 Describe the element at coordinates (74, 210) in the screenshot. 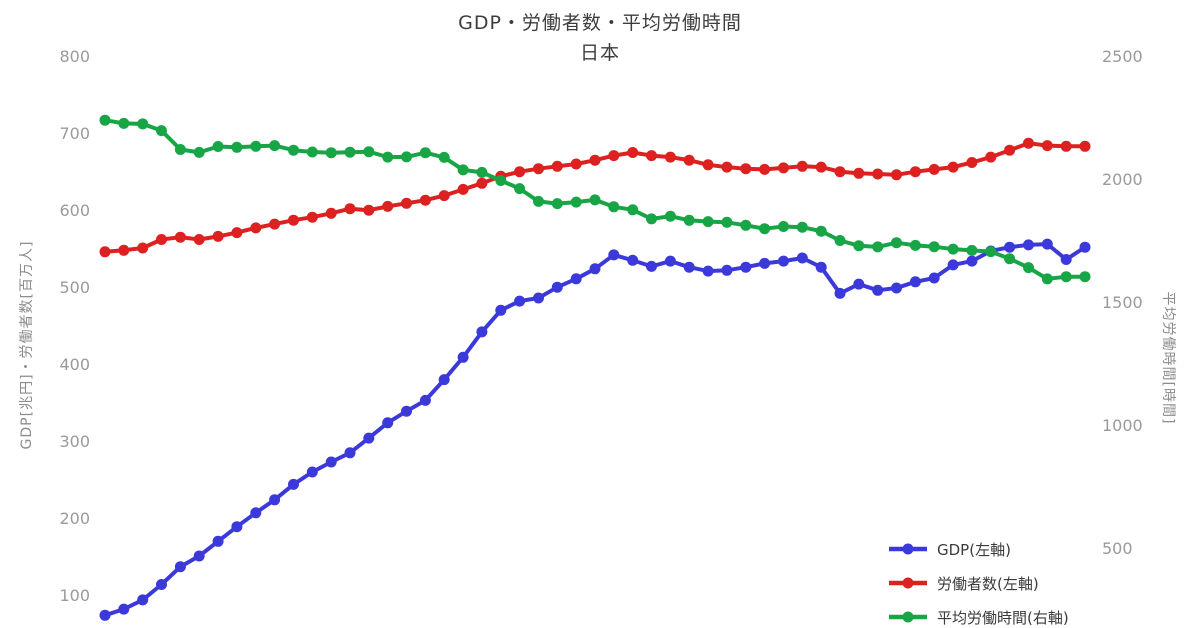

I see `y-axis-tick-label: 600` at that location.